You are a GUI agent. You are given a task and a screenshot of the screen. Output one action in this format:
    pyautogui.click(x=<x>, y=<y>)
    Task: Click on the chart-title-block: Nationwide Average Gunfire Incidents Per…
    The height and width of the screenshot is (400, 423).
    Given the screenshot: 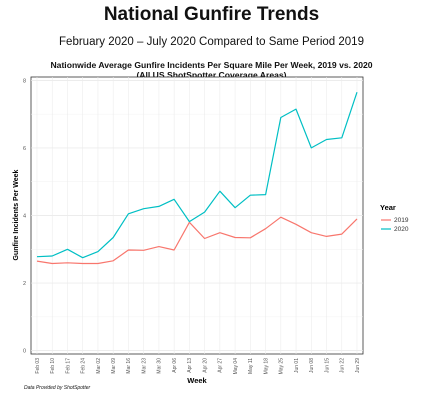 What is the action you would take?
    pyautogui.click(x=211, y=70)
    